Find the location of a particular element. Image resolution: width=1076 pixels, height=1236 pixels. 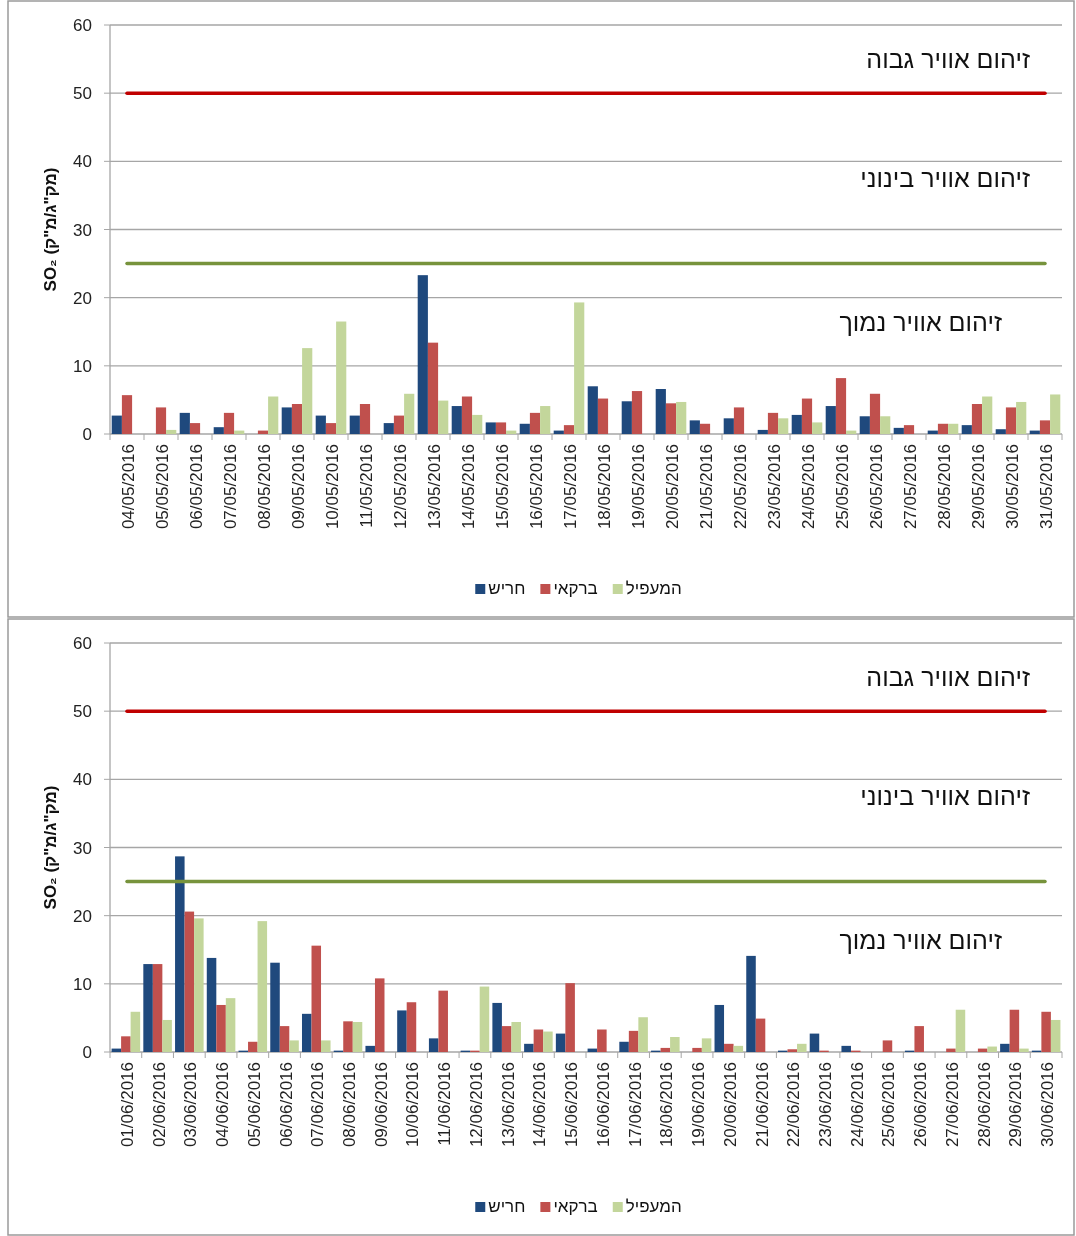

x-tick-label: 30/06/2016 is located at coordinates (1048, 1105).